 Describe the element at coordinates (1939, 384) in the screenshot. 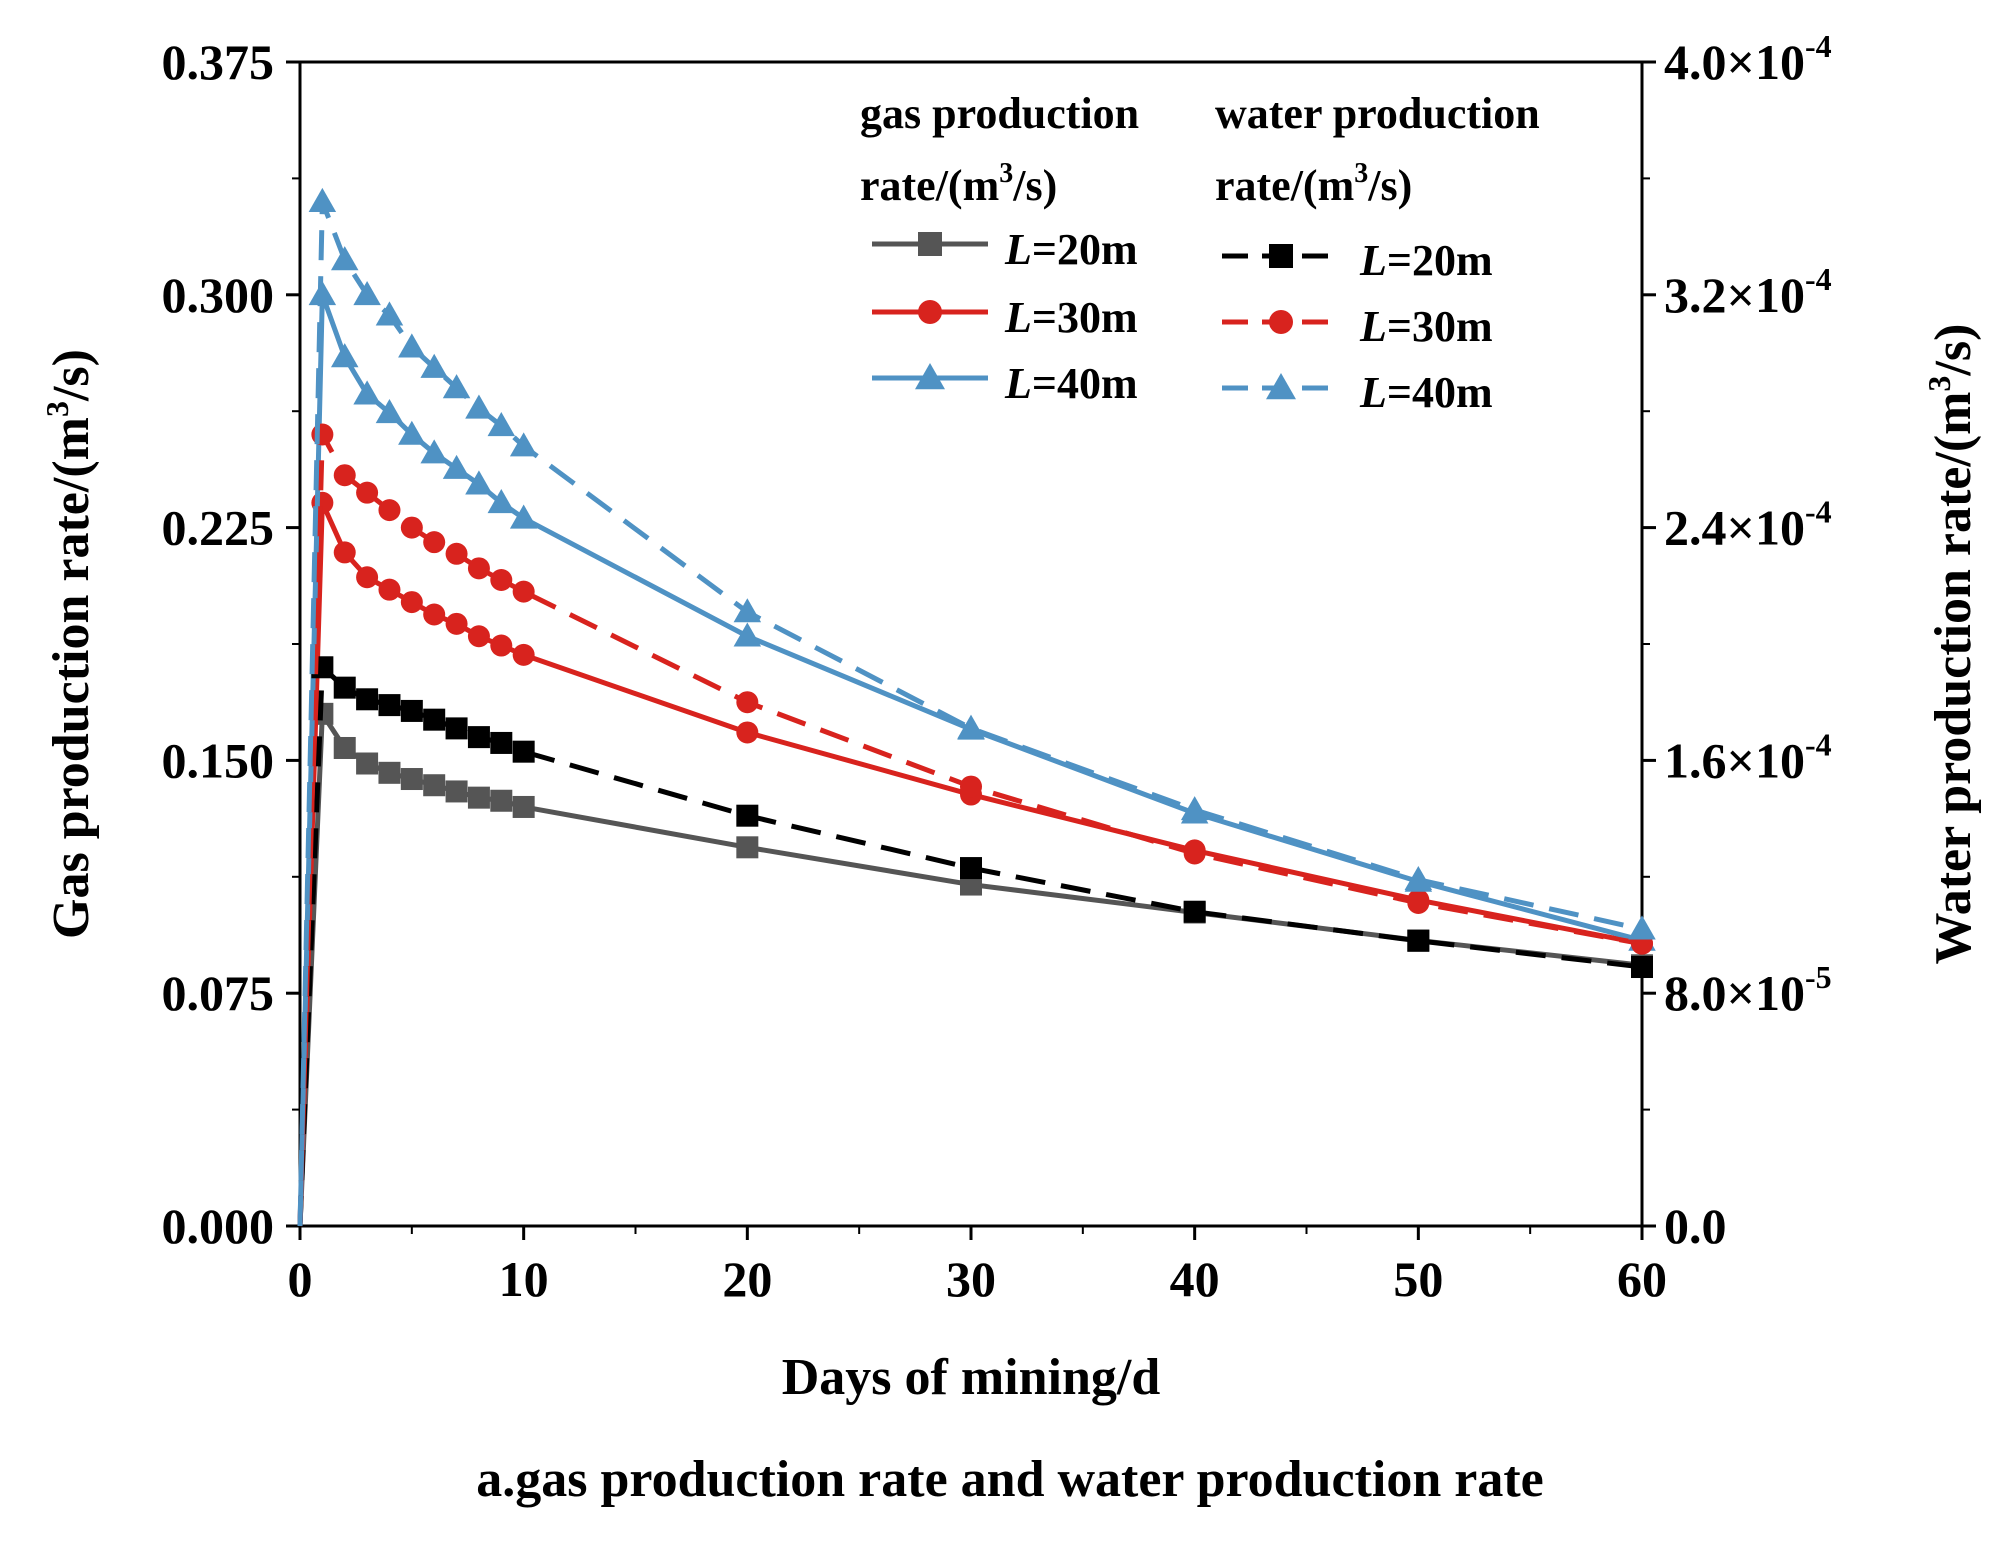

I see `y-axis-right-title-sup: 3` at that location.